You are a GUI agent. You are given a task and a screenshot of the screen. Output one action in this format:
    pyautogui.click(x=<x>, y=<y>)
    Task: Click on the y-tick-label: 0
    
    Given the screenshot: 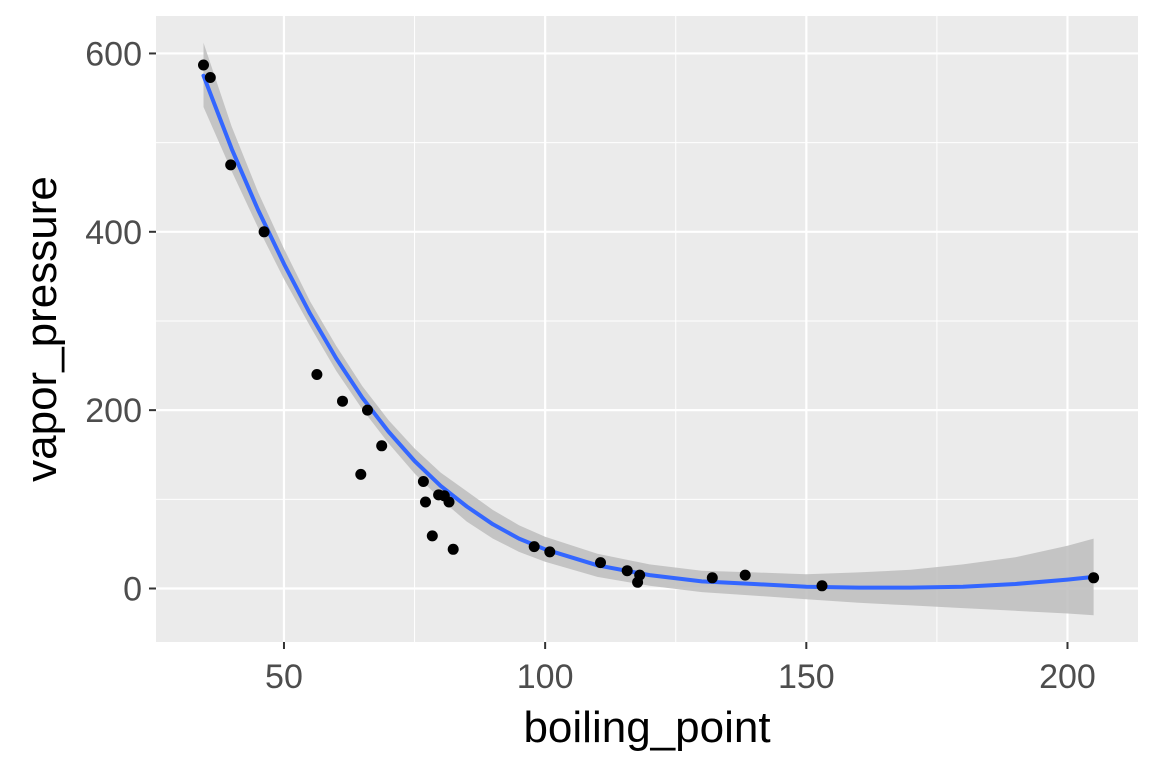 What is the action you would take?
    pyautogui.click(x=132, y=589)
    